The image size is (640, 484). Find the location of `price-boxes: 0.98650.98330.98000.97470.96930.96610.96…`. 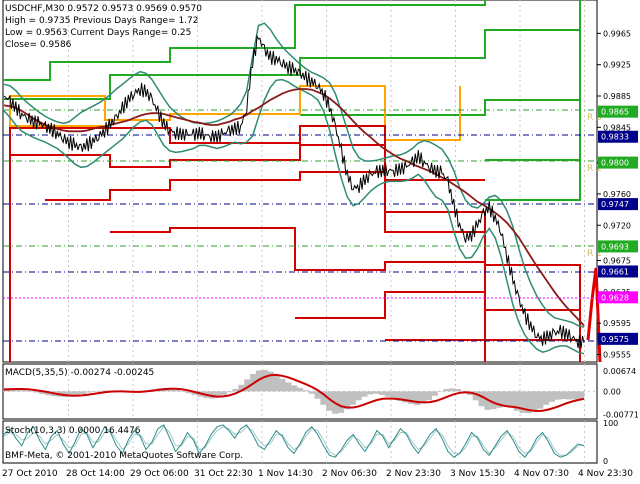

price-boxes: 0.98650.98330.98000.97470.96930.96610.96… is located at coordinates (618, 225).